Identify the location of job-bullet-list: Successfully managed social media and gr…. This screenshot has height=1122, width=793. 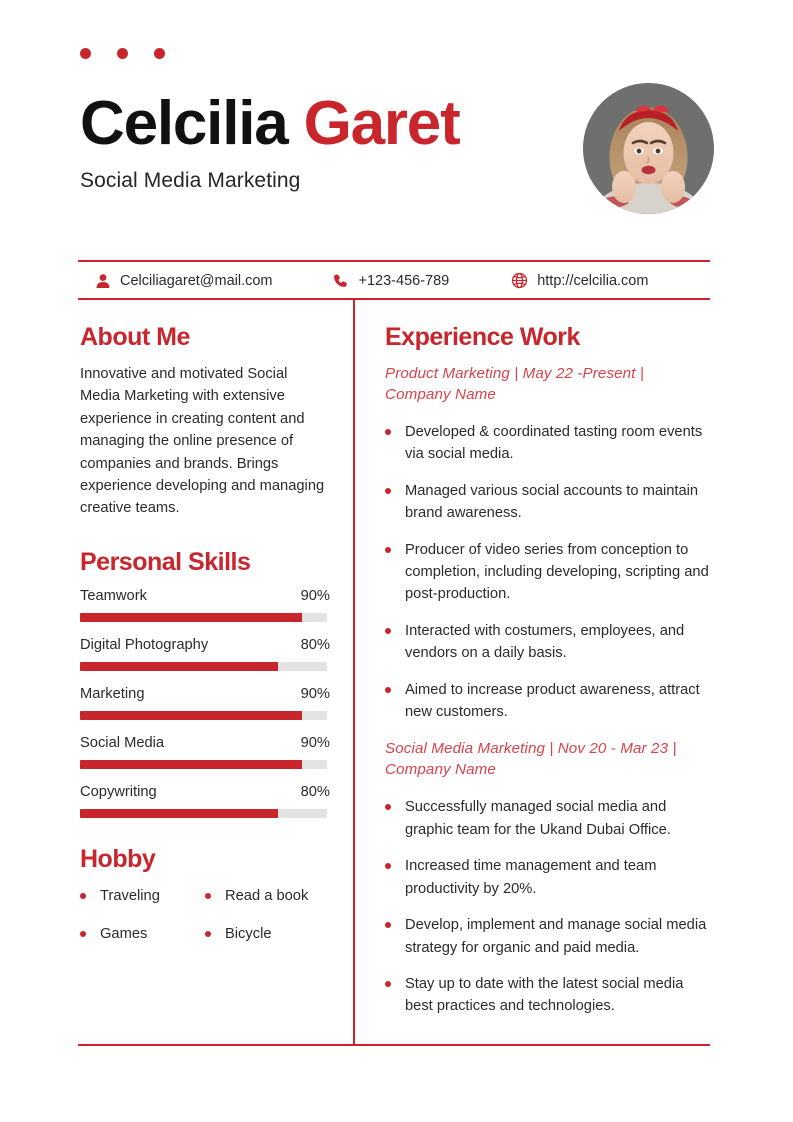
(547, 906).